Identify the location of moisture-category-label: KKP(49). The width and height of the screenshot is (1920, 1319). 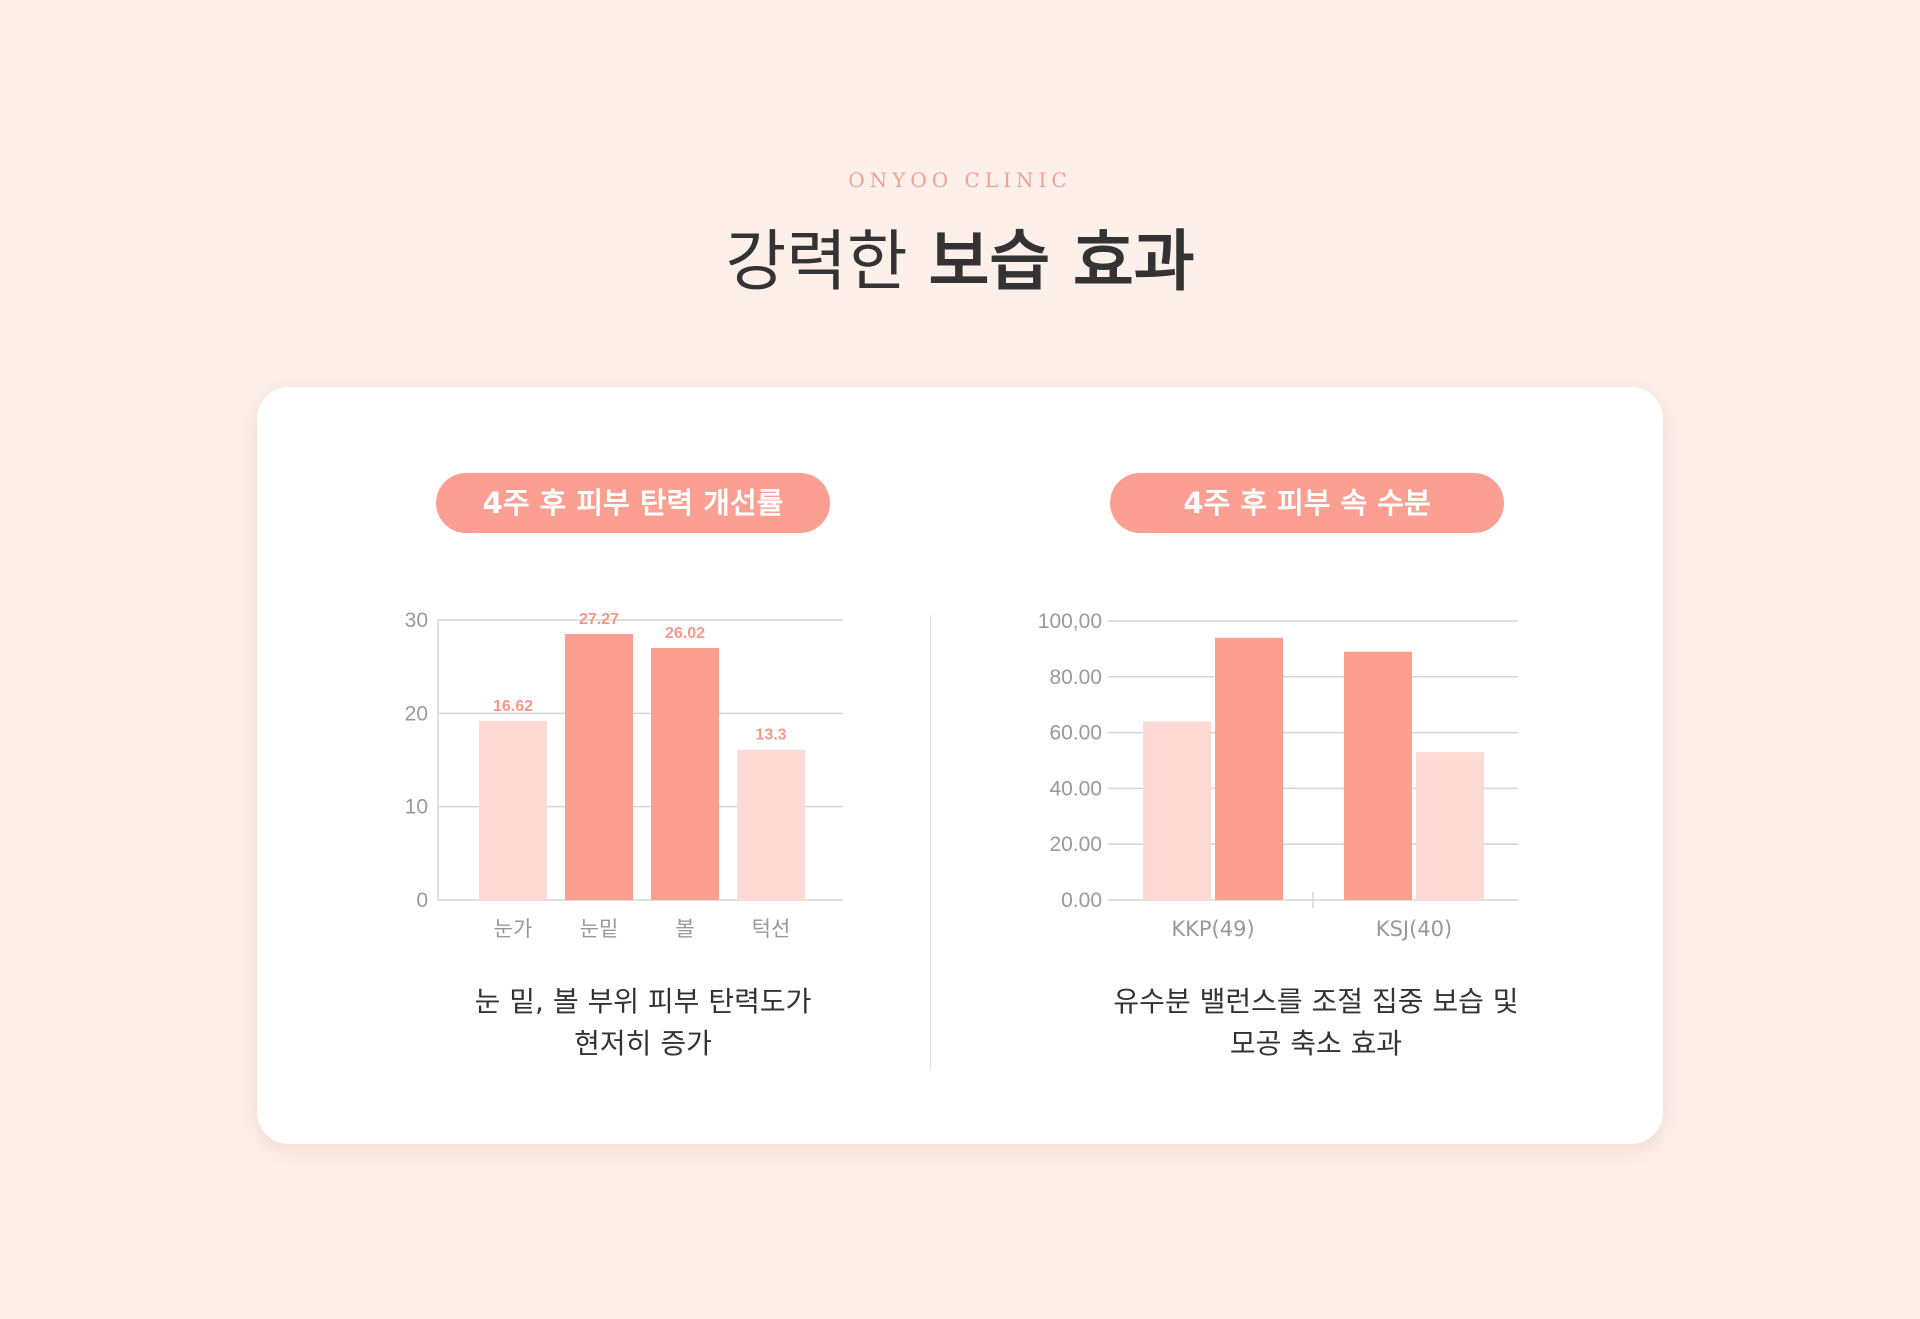
(1212, 929).